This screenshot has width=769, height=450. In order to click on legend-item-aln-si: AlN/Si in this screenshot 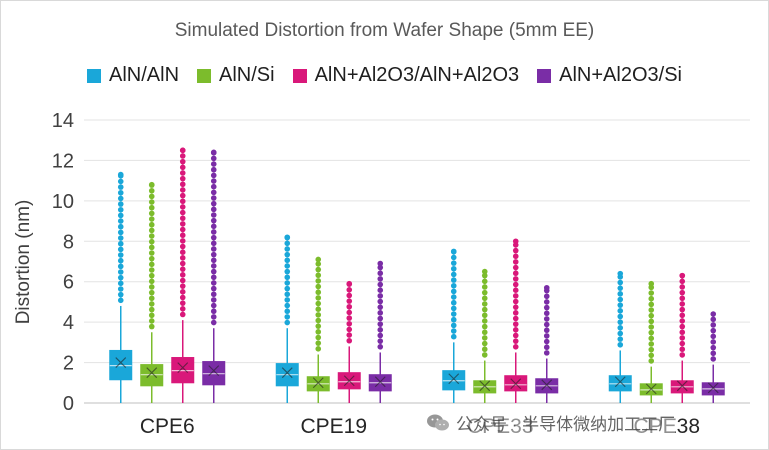, I will do `click(236, 75)`.